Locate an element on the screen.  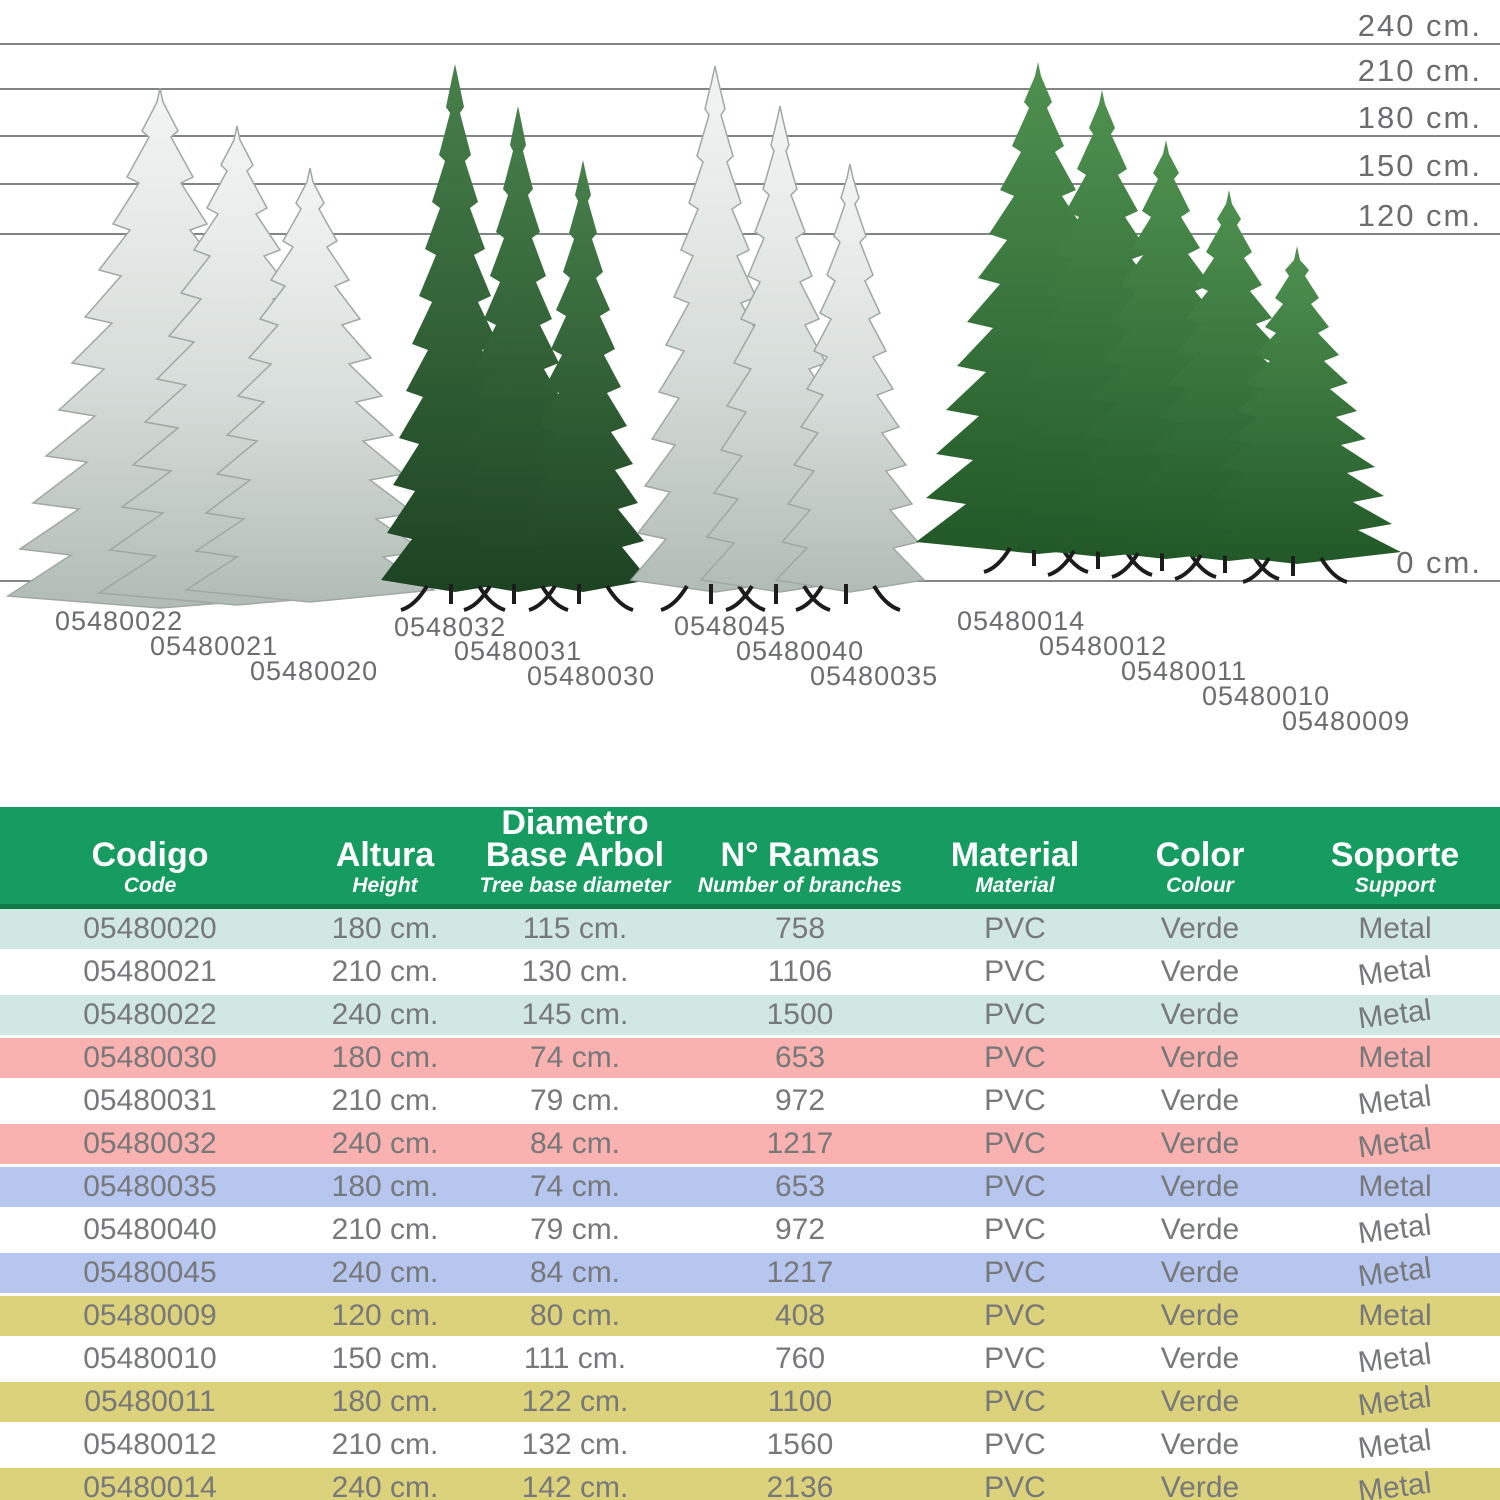
col-label-en: Code is located at coordinates (150, 885).